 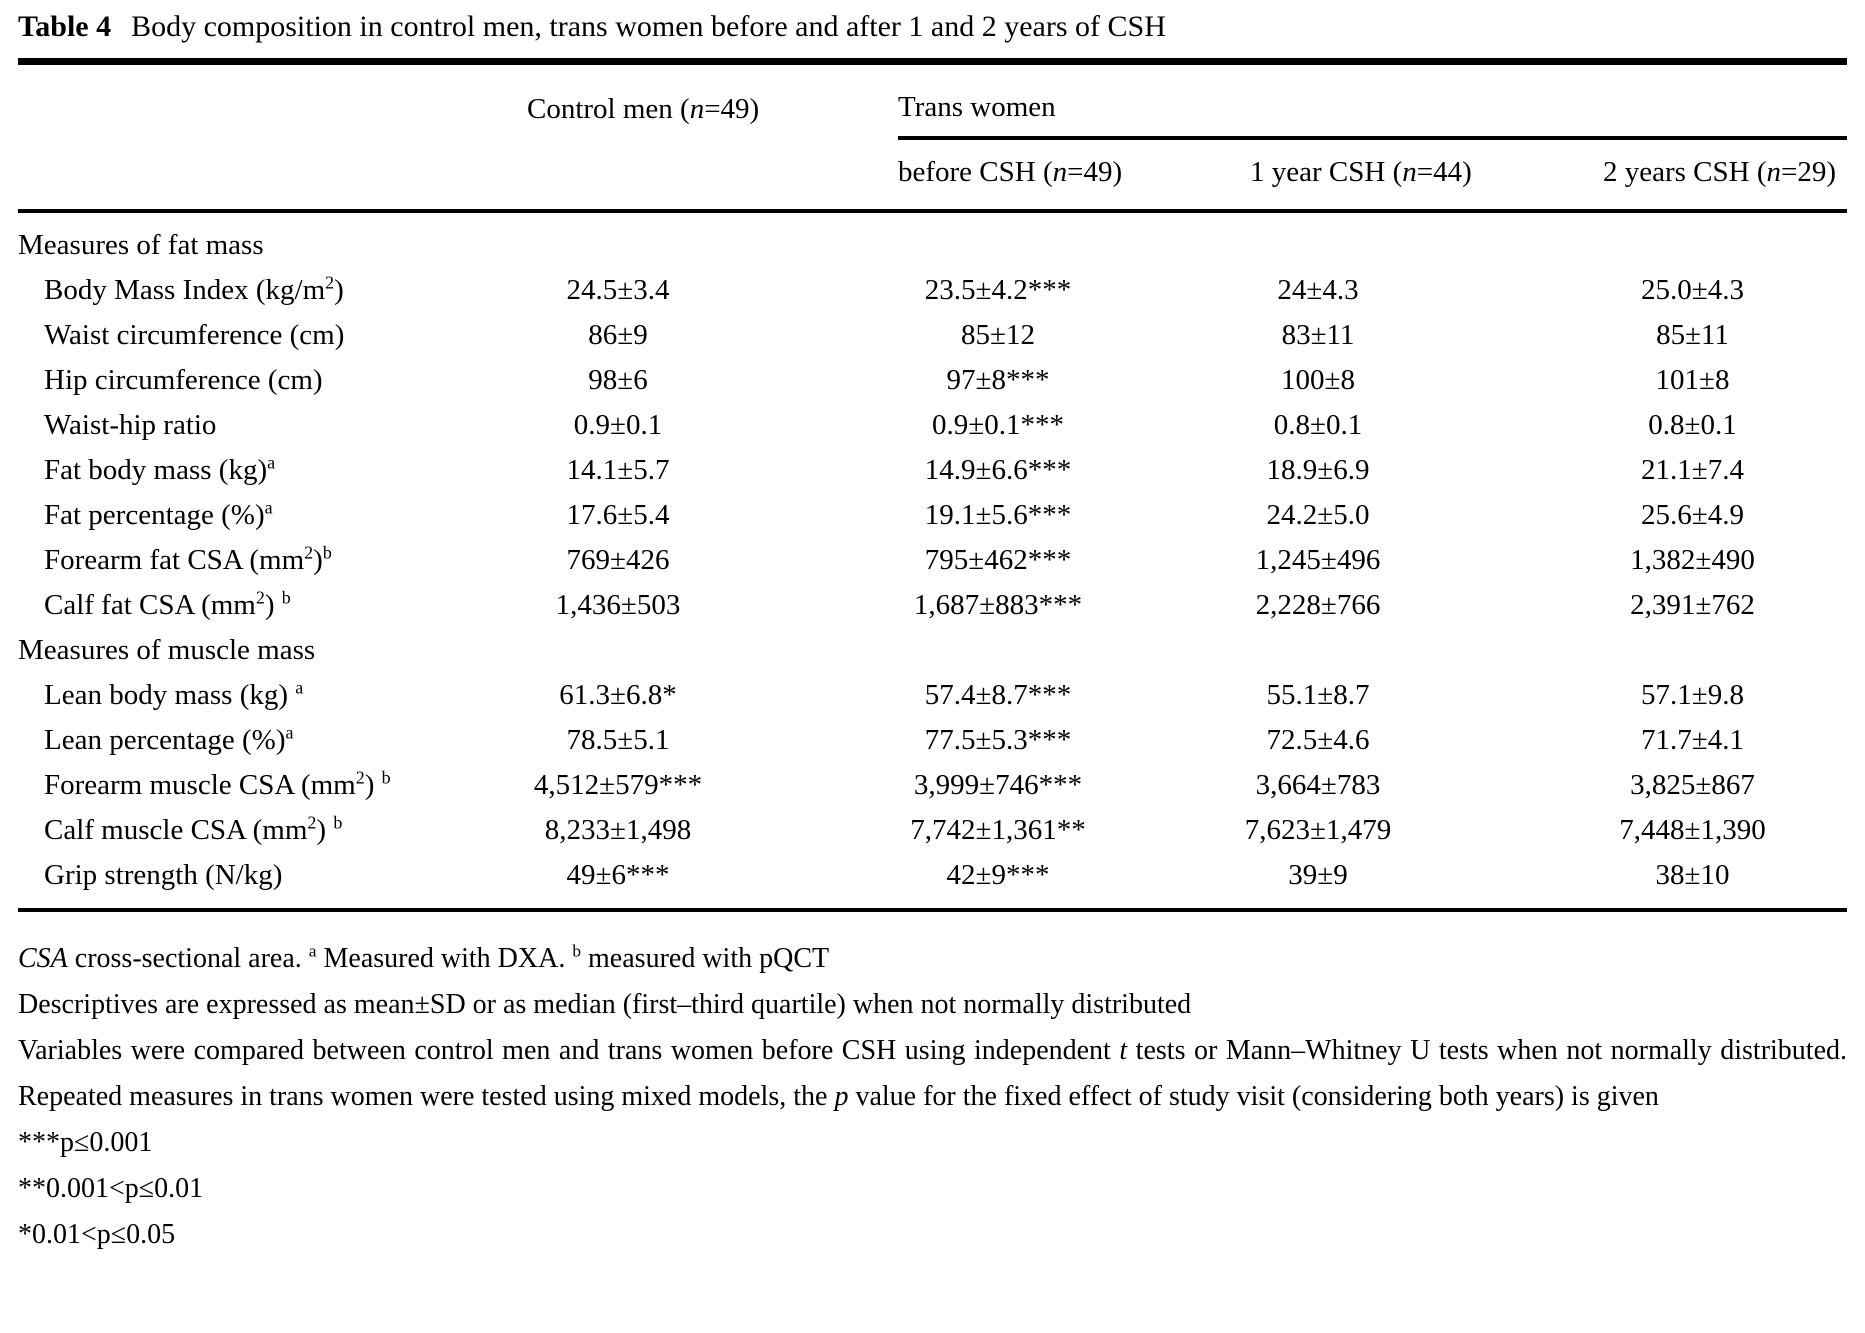 What do you see at coordinates (998, 830) in the screenshot?
I see `cell-value: 7,742±1,361**` at bounding box center [998, 830].